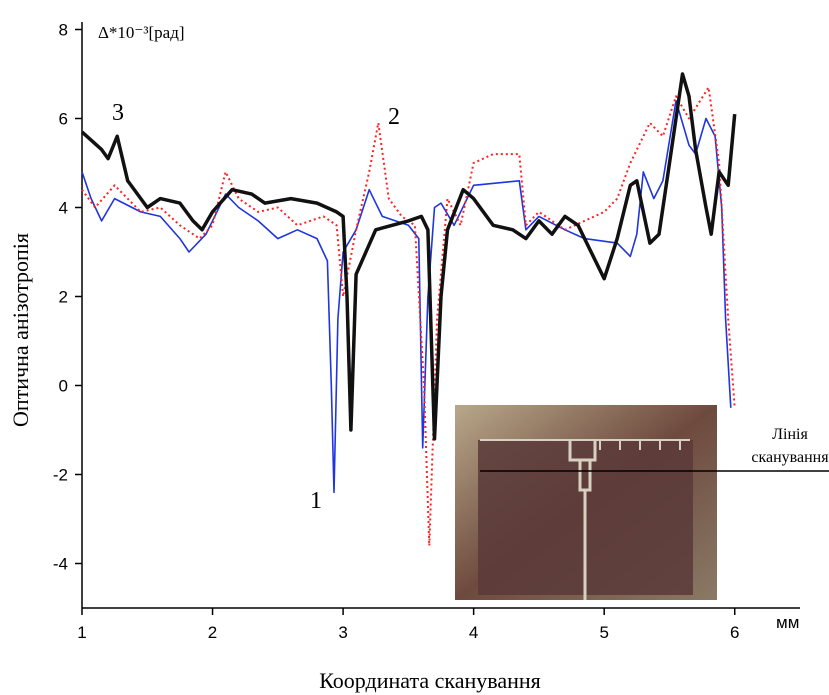  Describe the element at coordinates (141, 32) in the screenshot. I see `y-unit: Δ*10⁻³[рад]` at that location.